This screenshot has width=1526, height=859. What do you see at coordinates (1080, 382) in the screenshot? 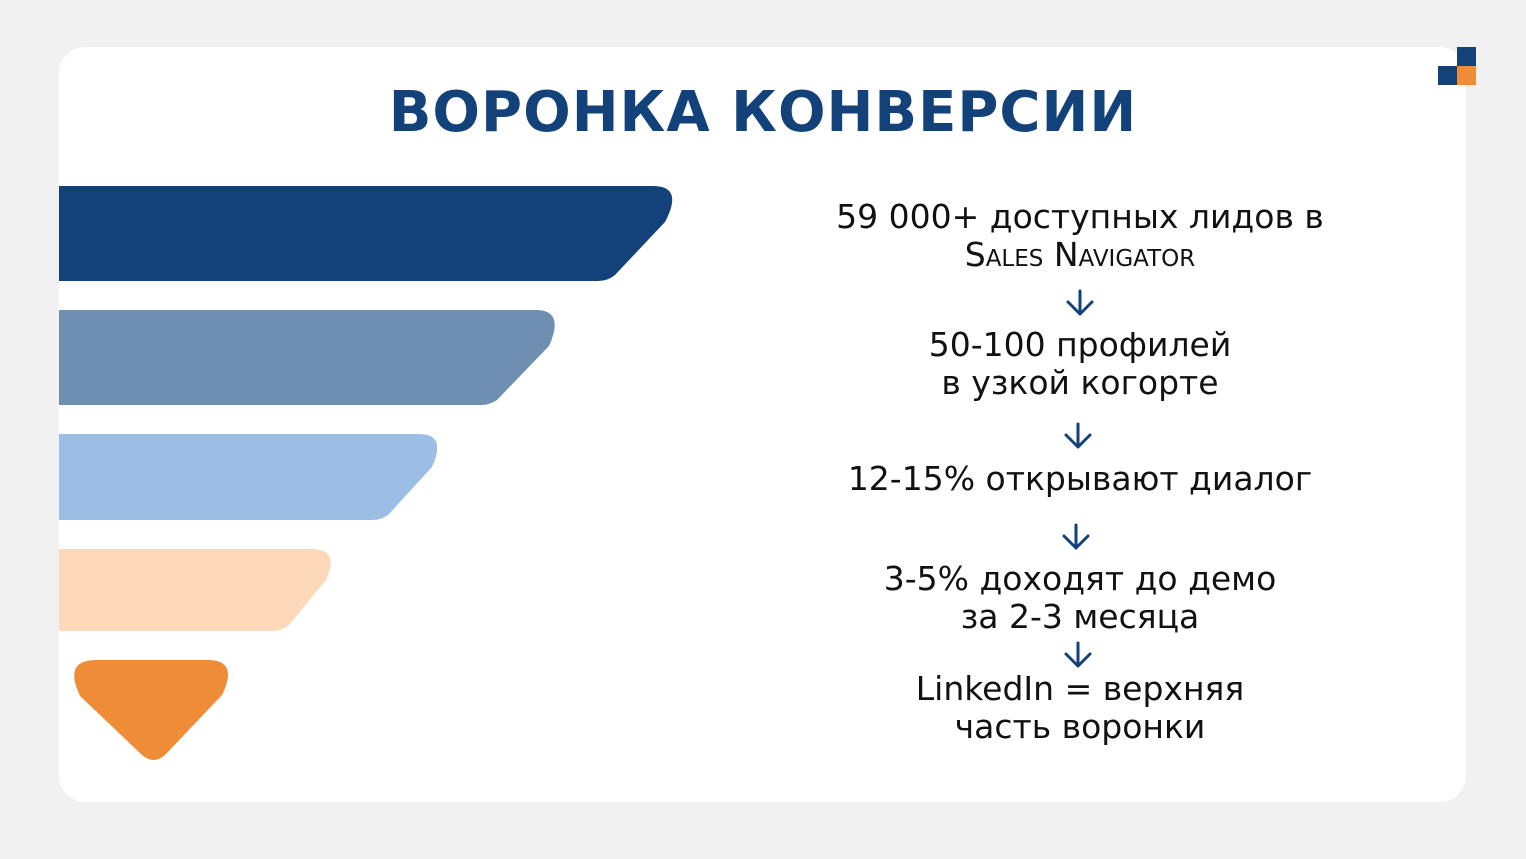
I see `step-2-line-2: в узкой когорте` at bounding box center [1080, 382].